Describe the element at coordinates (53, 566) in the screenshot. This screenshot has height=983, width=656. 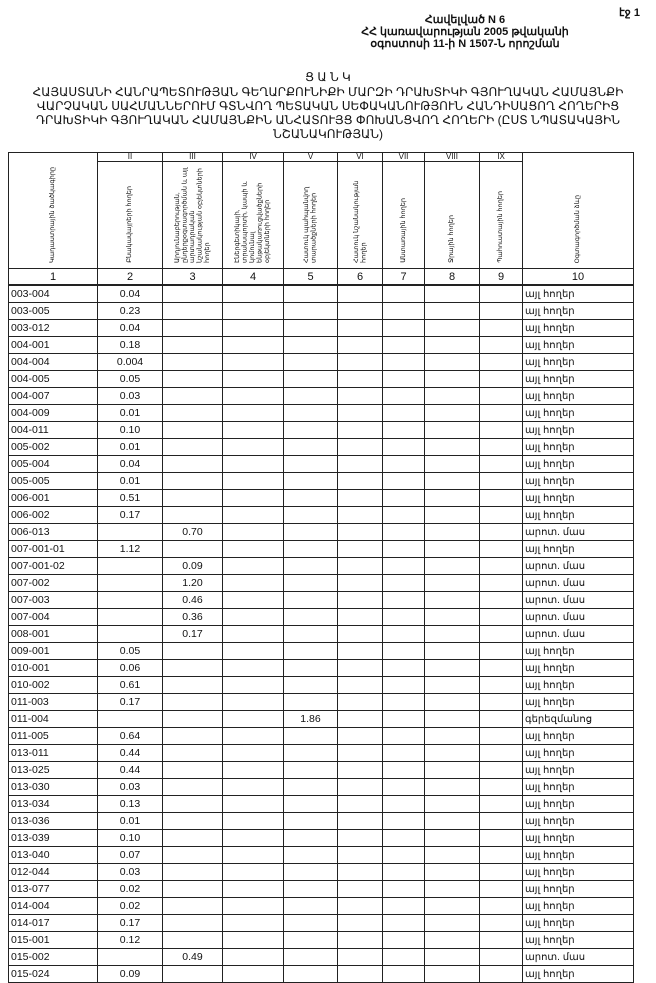
I see `cadastral-code-cell: 007-001-02` at that location.